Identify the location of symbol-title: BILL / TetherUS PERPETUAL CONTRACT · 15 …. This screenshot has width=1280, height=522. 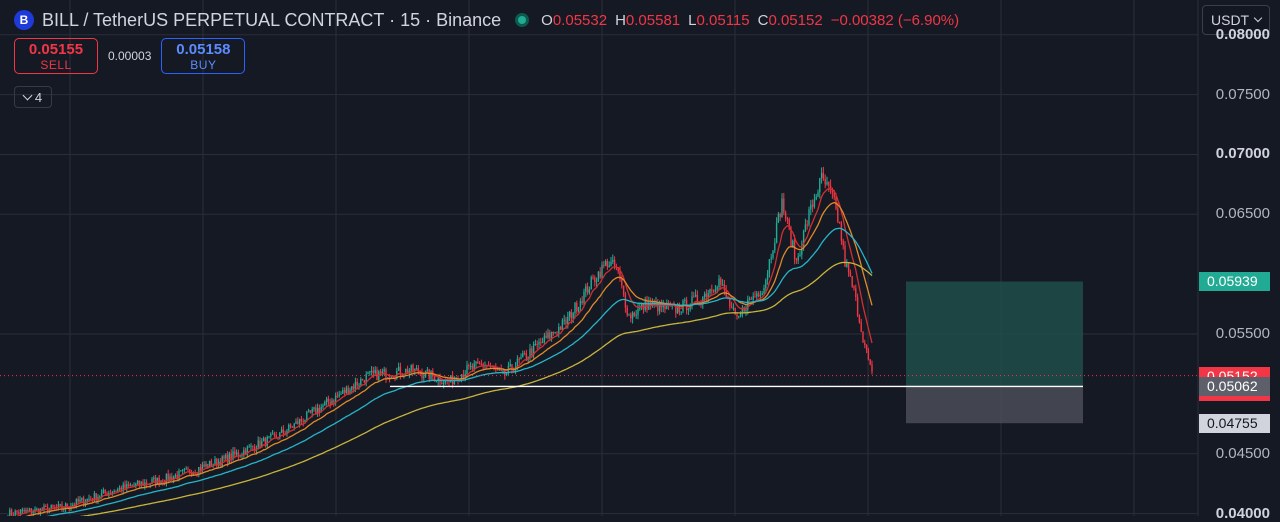
(272, 19).